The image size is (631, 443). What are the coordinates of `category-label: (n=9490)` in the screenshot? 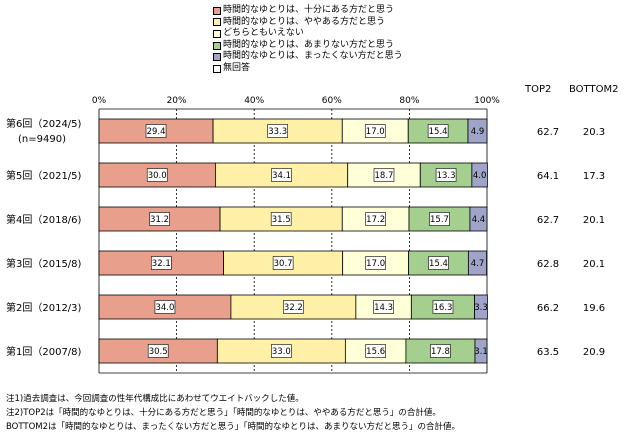 It's located at (42, 139).